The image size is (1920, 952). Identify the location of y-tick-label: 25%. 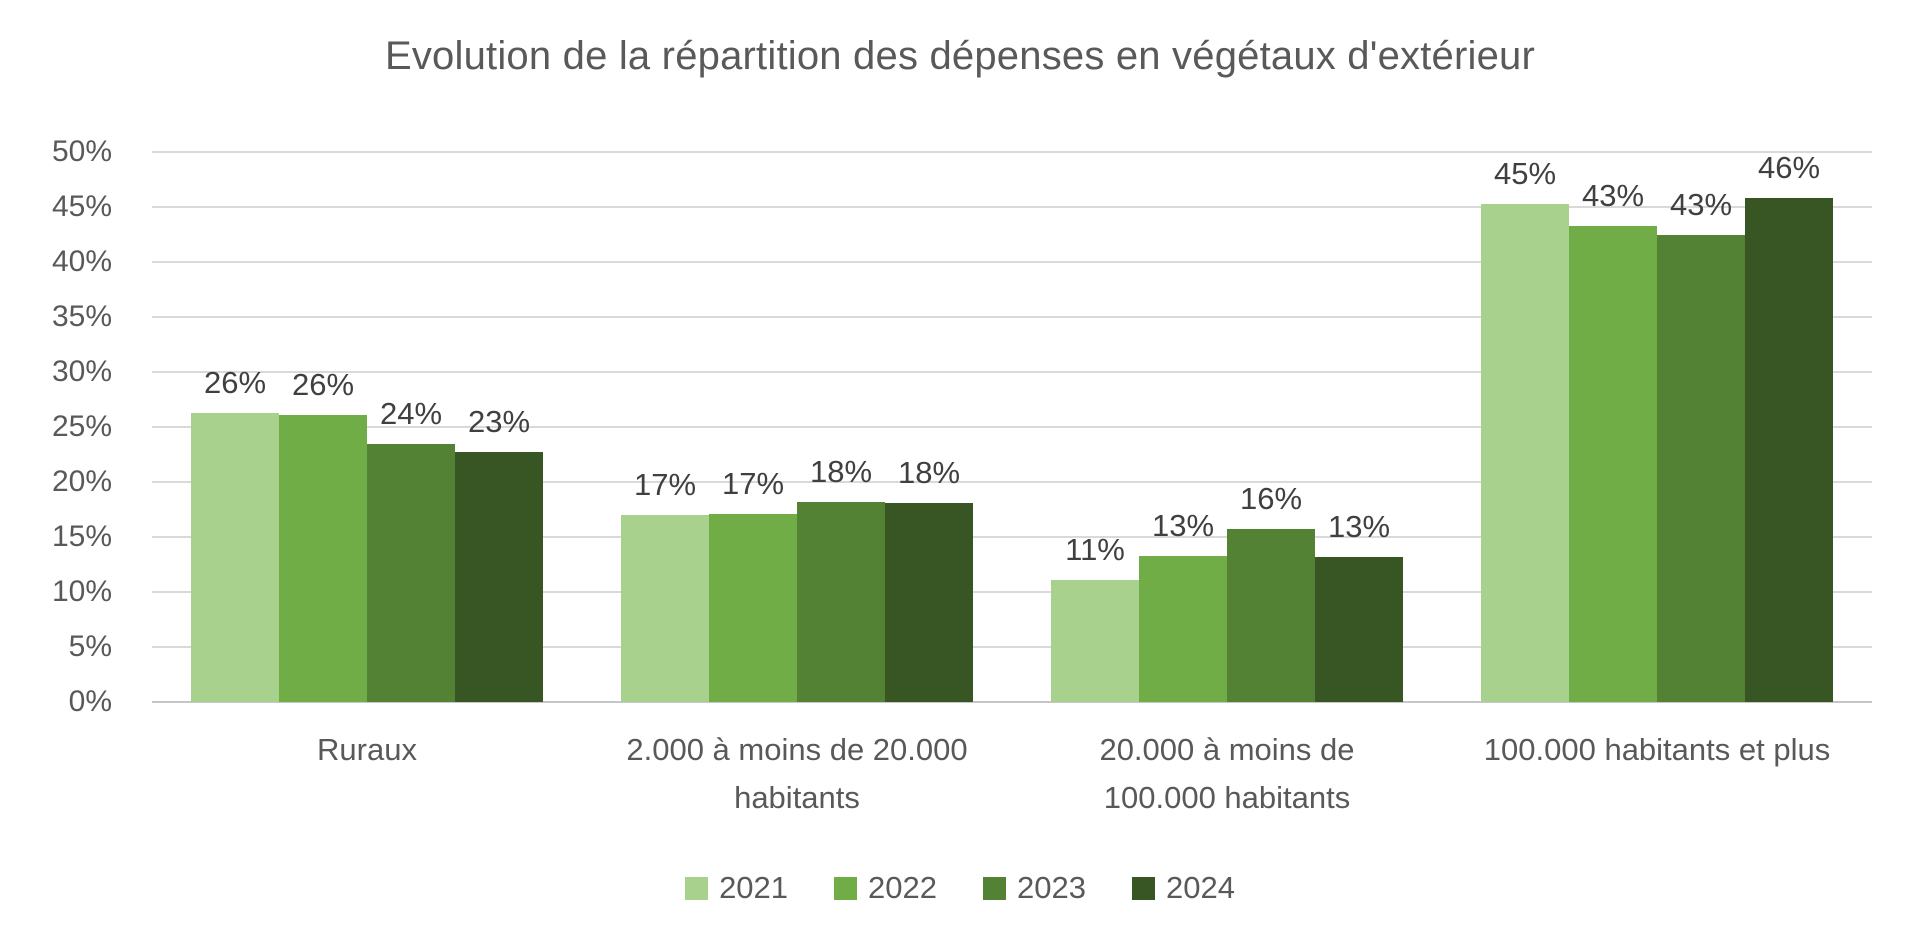
(81, 426).